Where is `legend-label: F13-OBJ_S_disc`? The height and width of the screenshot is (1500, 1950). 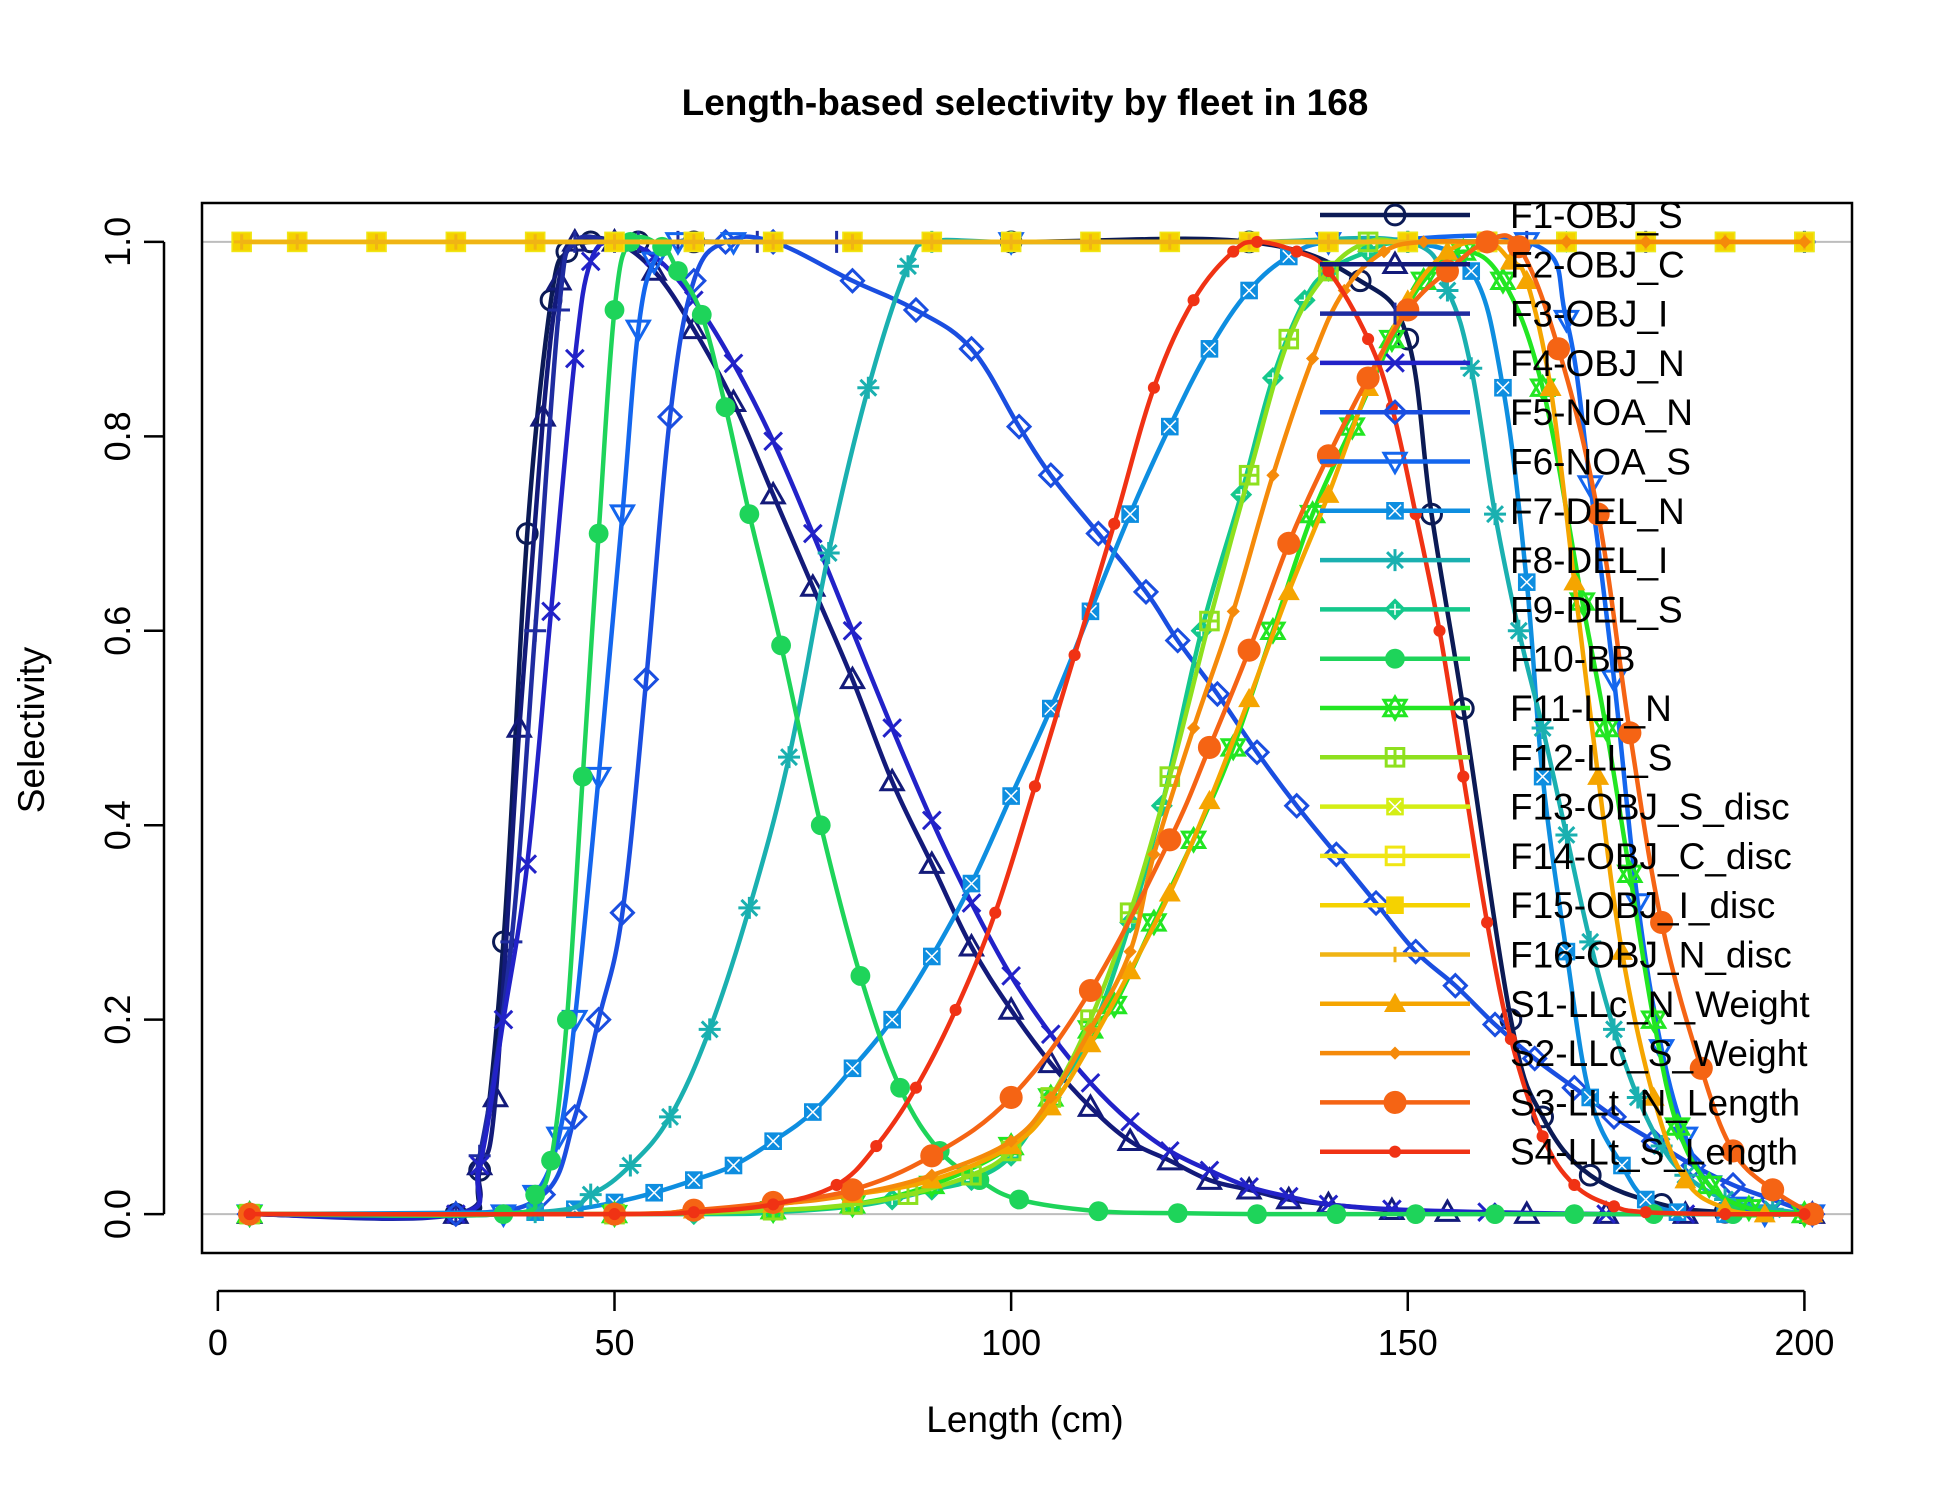 legend-label: F13-OBJ_S_disc is located at coordinates (1650, 807).